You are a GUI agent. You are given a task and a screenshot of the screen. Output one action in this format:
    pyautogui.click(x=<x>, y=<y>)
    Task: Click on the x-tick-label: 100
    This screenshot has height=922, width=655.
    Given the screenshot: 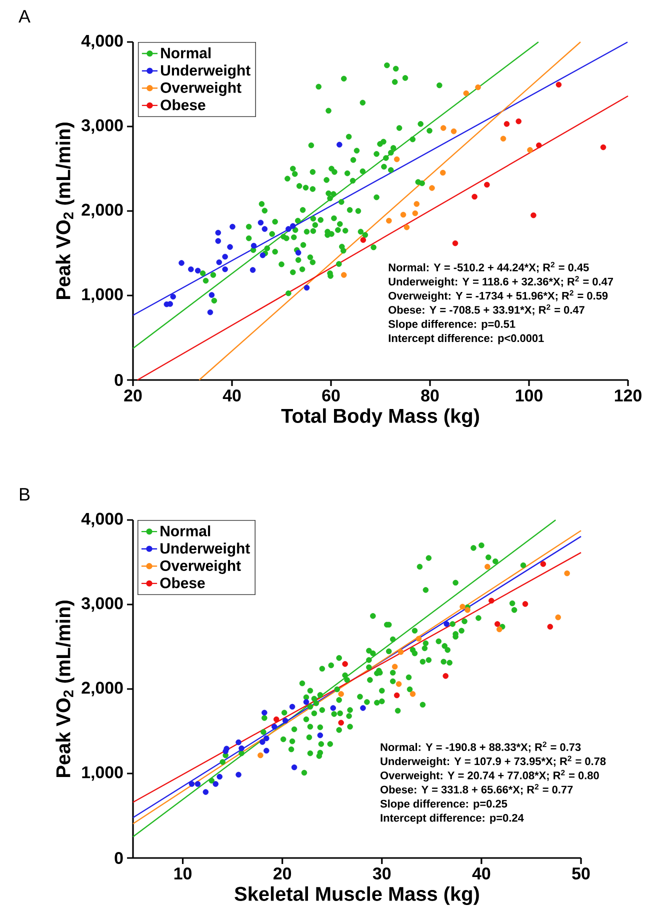 What is the action you would take?
    pyautogui.click(x=529, y=395)
    